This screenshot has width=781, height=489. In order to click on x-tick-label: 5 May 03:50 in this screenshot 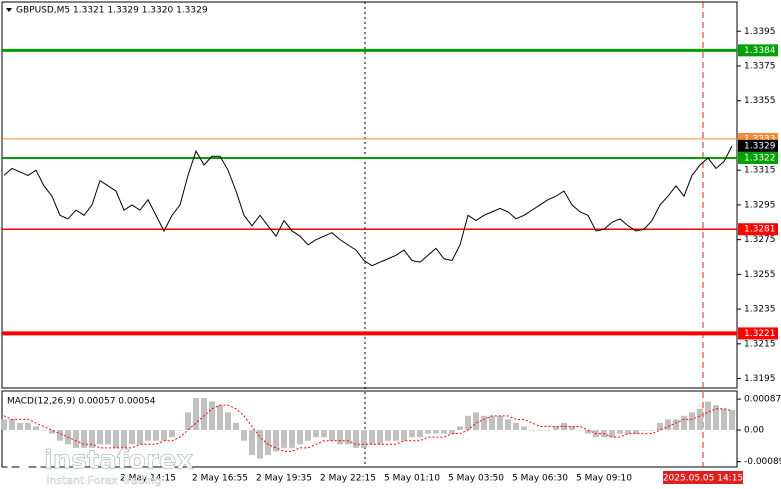, I will do `click(476, 479)`.